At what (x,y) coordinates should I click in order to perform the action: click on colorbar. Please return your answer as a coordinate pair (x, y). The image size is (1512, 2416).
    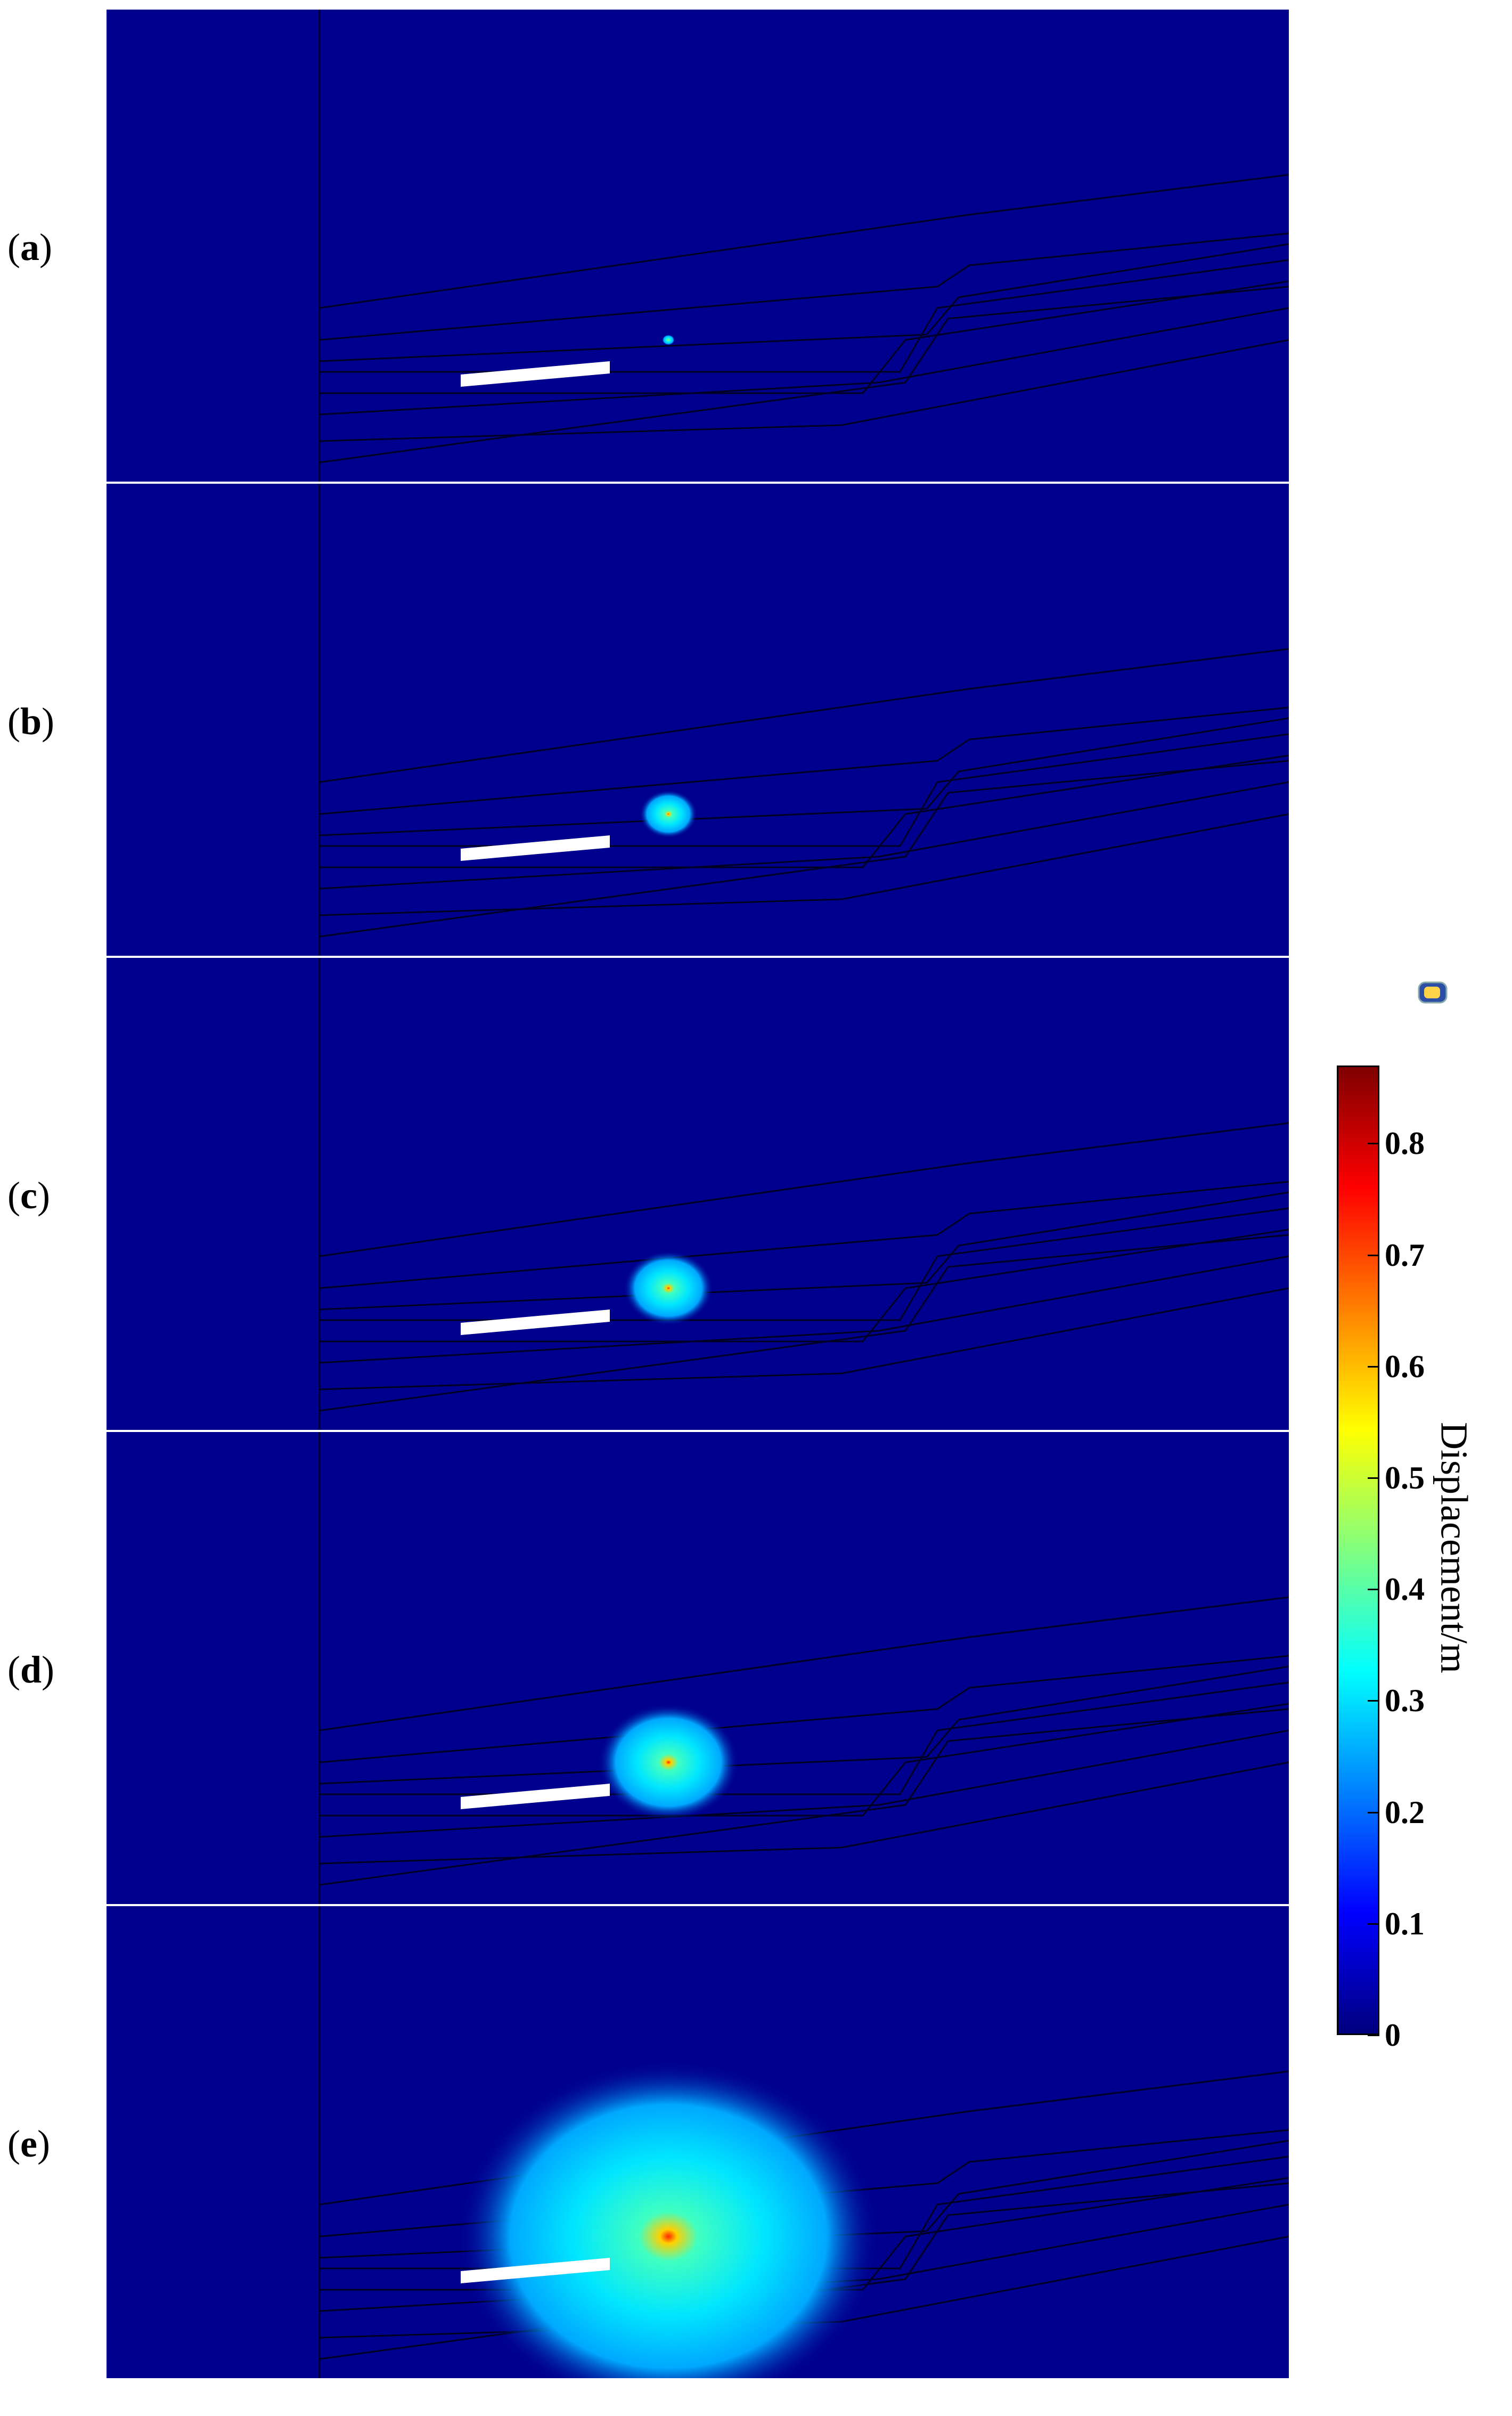
    Looking at the image, I should click on (1358, 1550).